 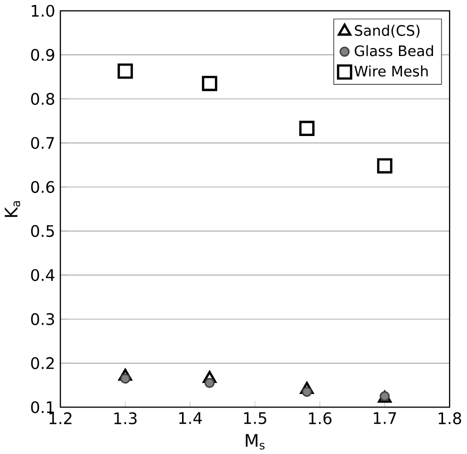 What do you see at coordinates (320, 418) in the screenshot?
I see `x-tick-label: 1.6` at bounding box center [320, 418].